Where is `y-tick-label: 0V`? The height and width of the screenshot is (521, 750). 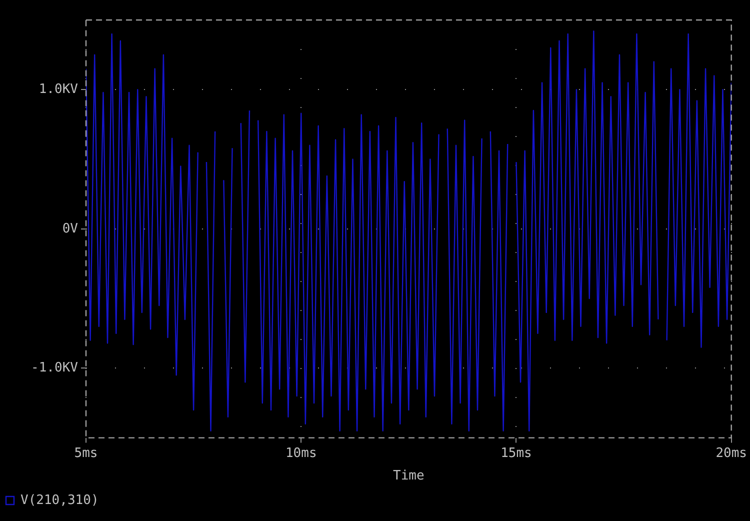
y-tick-label: 0V is located at coordinates (70, 228).